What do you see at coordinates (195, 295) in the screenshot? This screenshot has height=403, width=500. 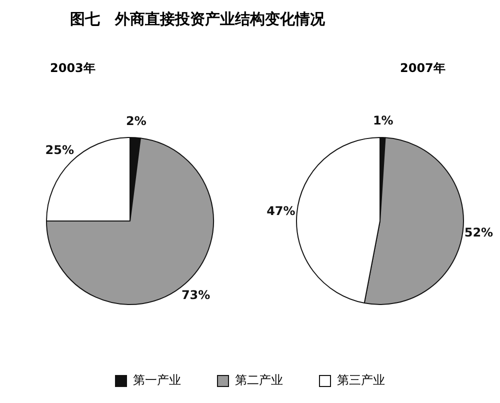 I see `data-label: 73%` at bounding box center [195, 295].